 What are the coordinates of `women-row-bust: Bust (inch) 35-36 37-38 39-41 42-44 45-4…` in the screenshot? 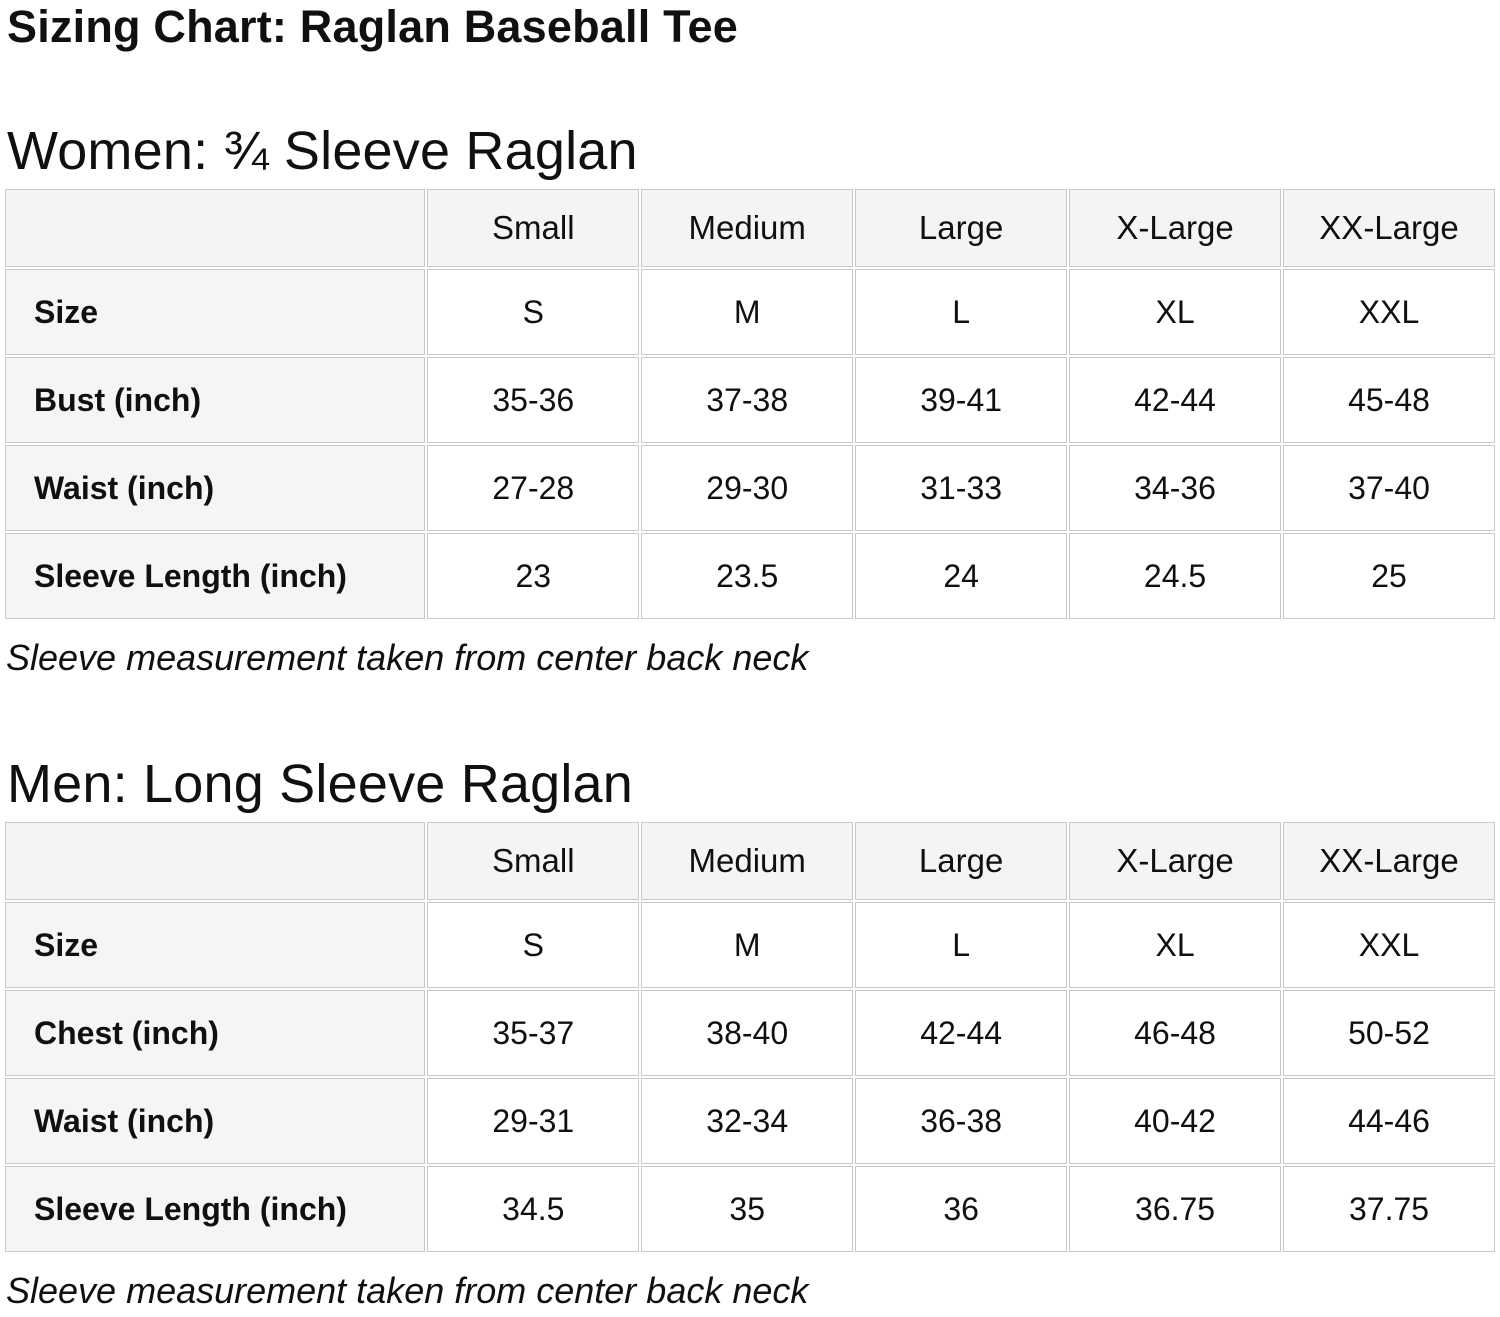 It's located at (750, 399).